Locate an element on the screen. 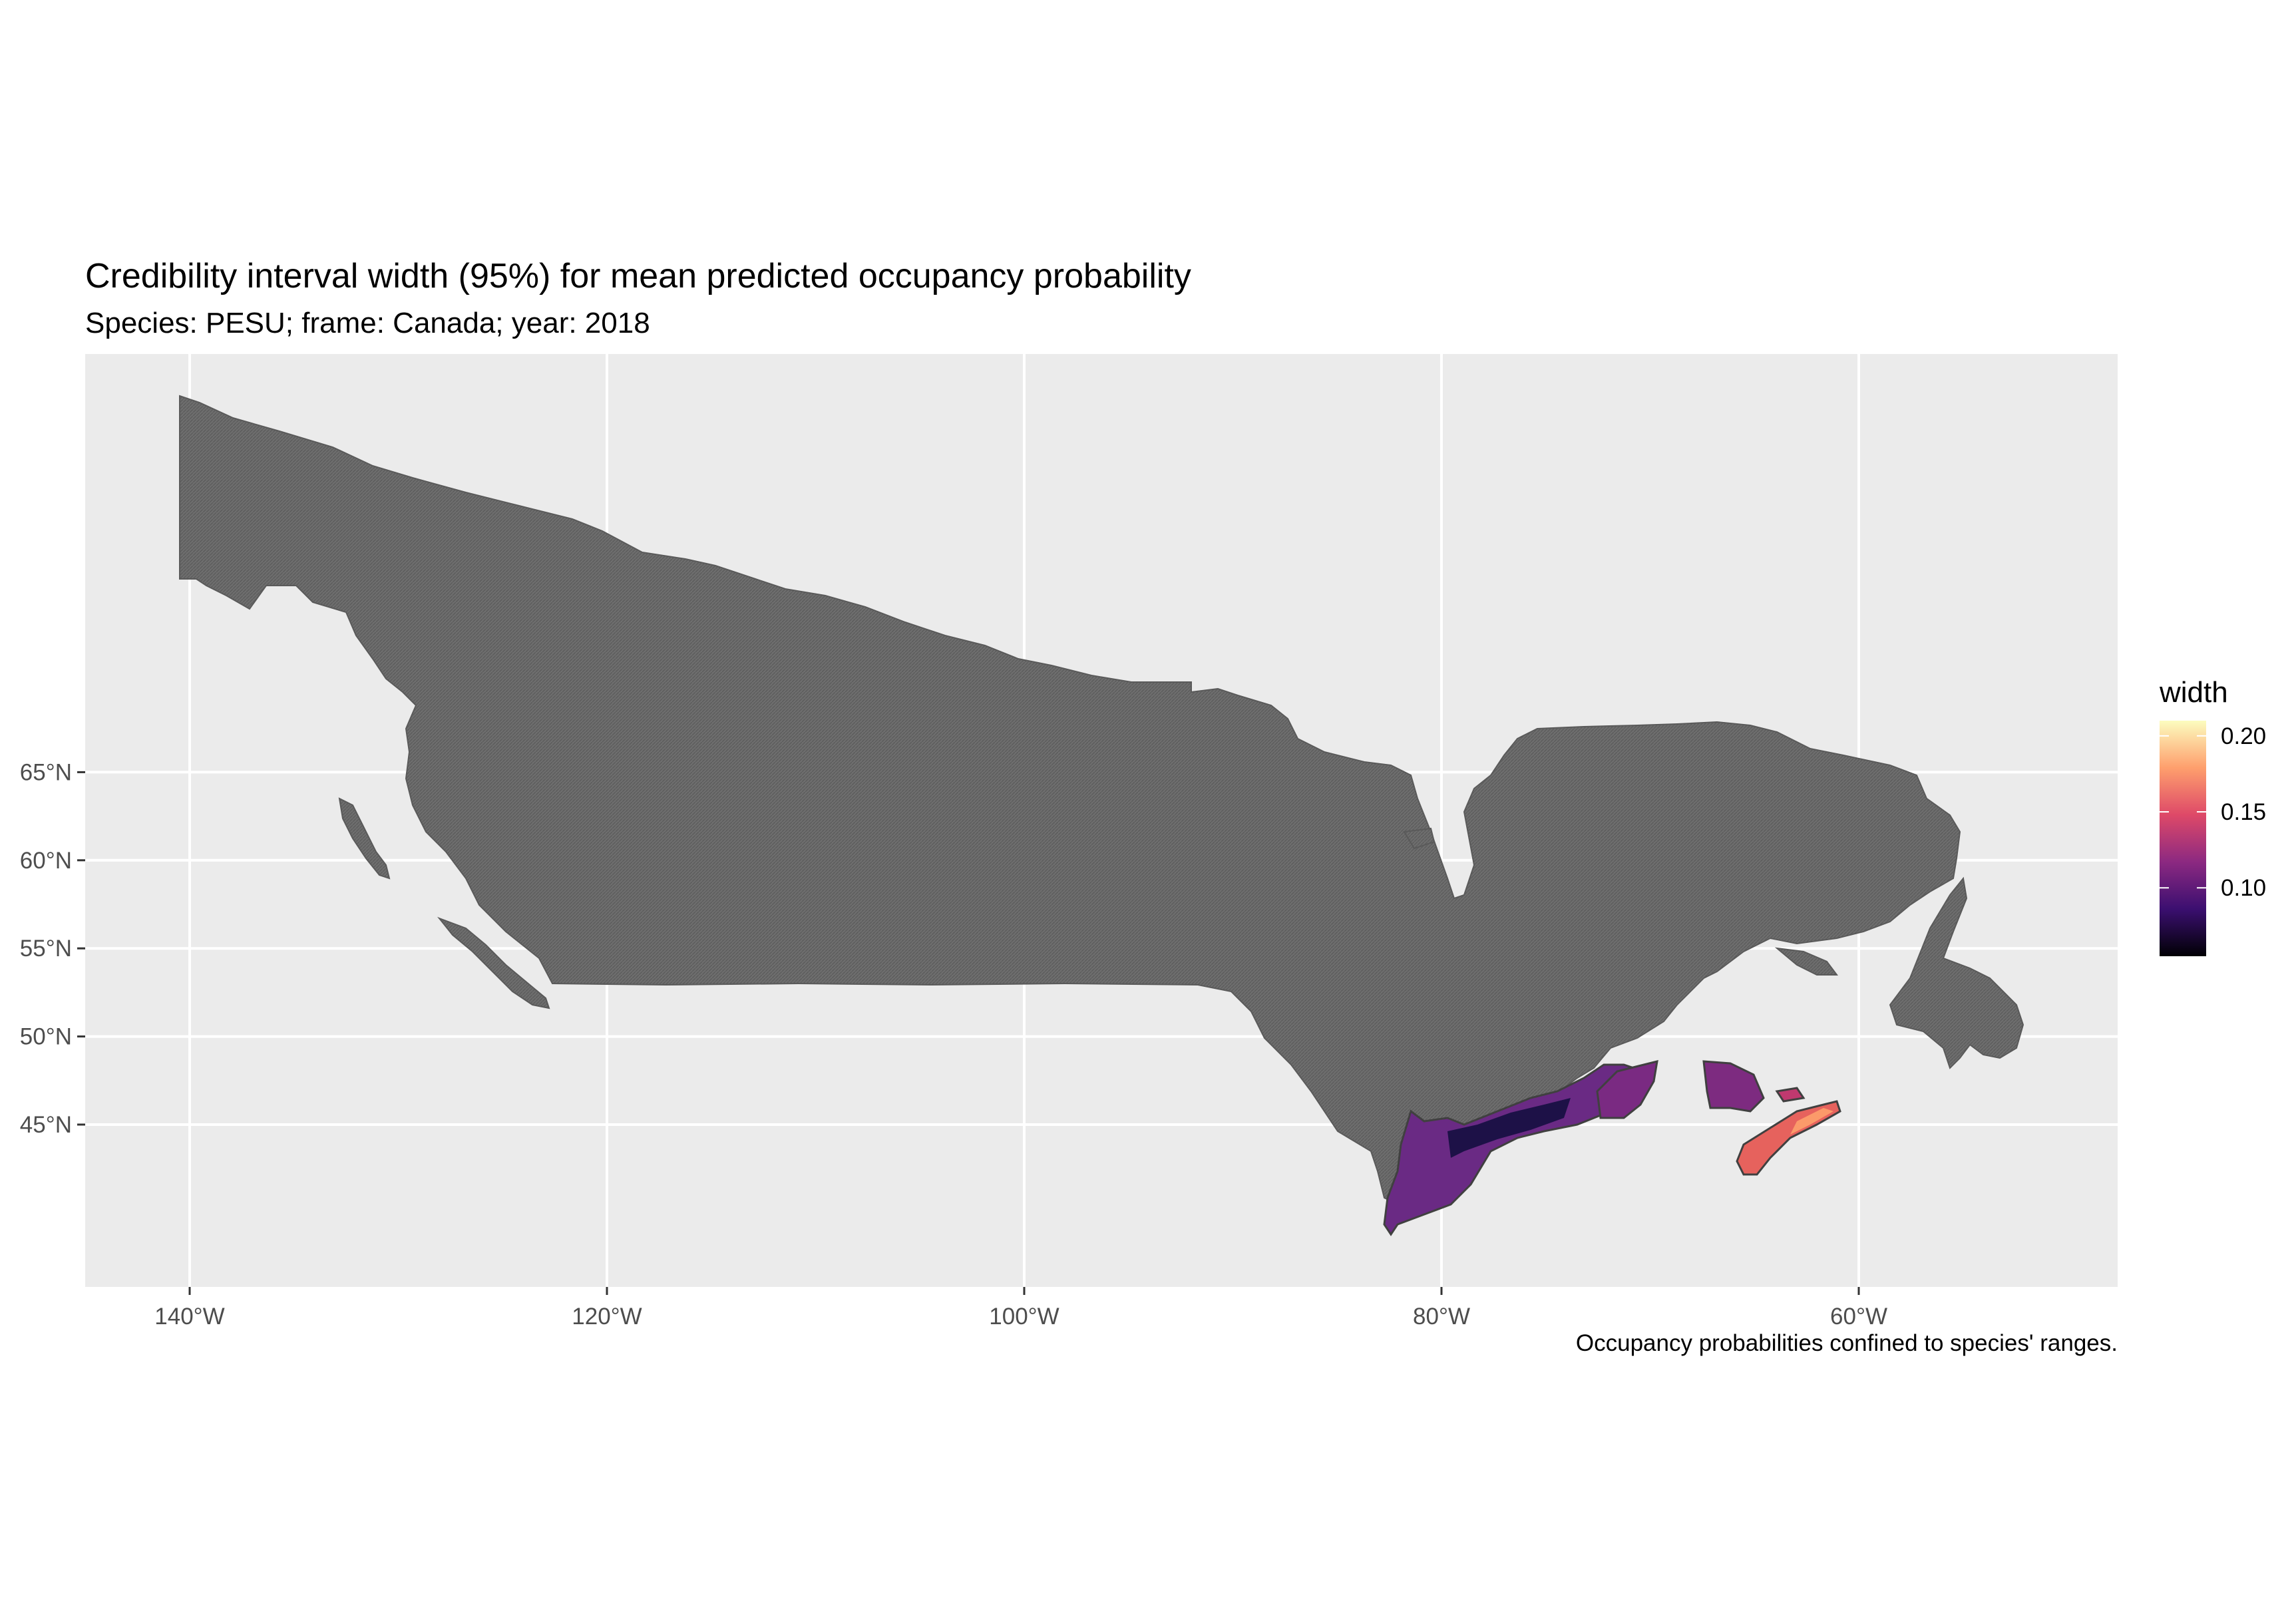 The width and height of the screenshot is (2296, 1615). legend-breaks: 0.10 0.15 0.20 is located at coordinates (2213, 812).